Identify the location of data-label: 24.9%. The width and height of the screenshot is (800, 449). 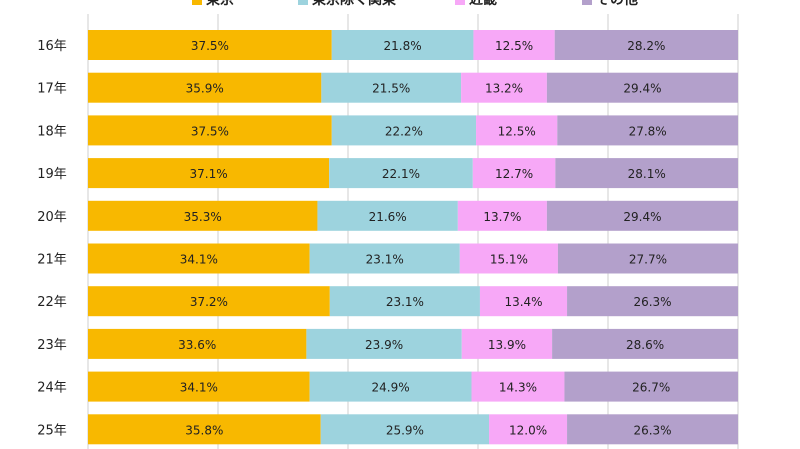
(391, 388).